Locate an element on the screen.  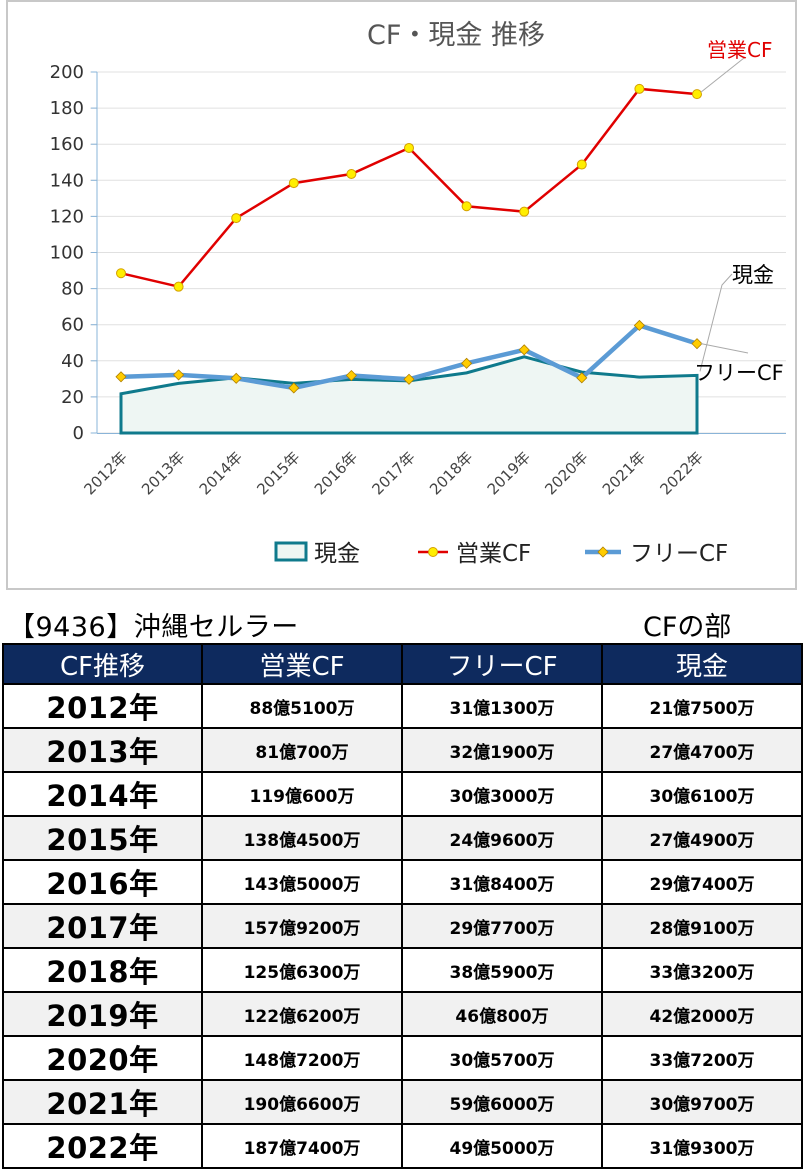
table-row: 2019年 122億6200万 46億800万 42億2000万 is located at coordinates (402, 1014).